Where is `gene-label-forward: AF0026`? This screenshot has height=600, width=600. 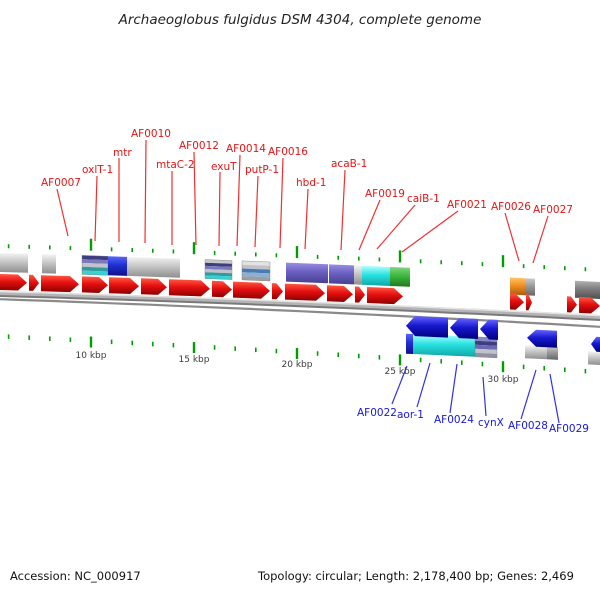 gene-label-forward: AF0026 is located at coordinates (511, 207).